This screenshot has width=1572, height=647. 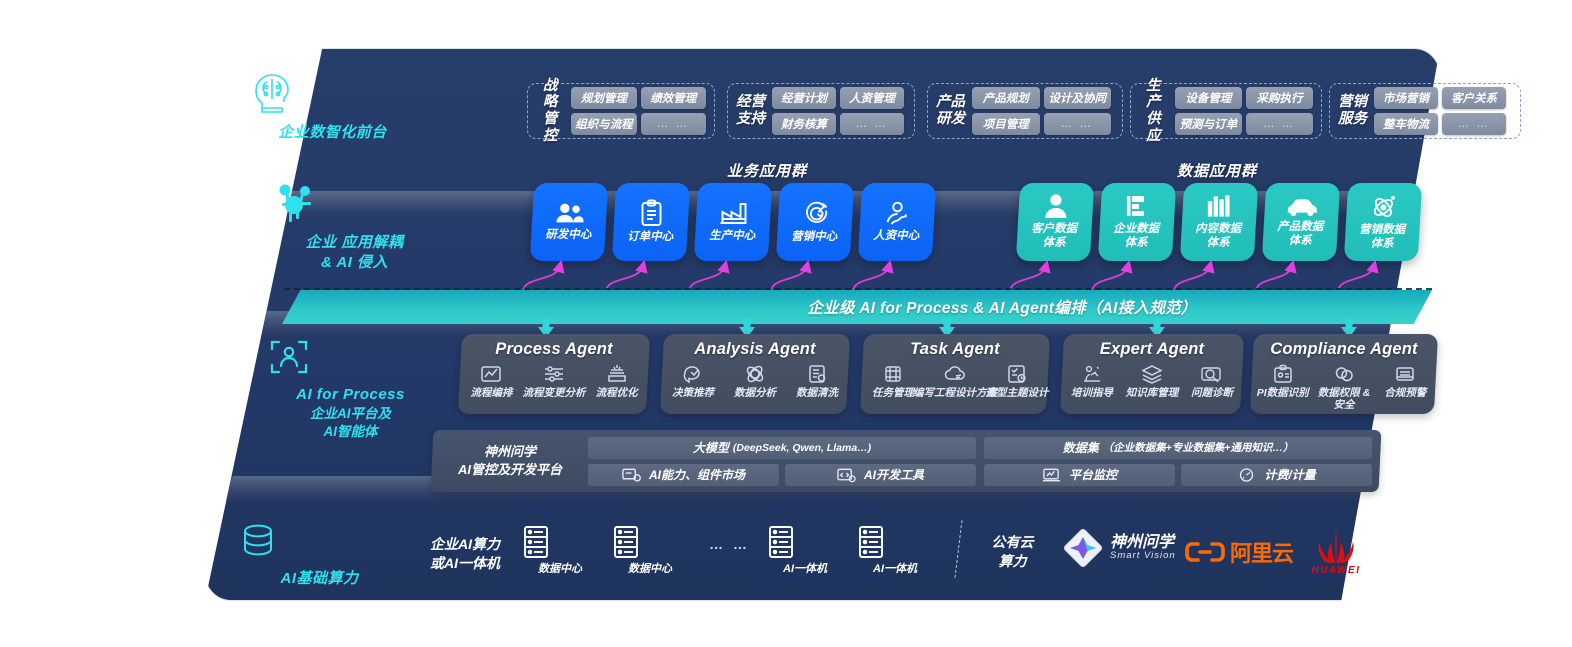 What do you see at coordinates (1017, 381) in the screenshot?
I see `agent-capability: 造型主题设计` at bounding box center [1017, 381].